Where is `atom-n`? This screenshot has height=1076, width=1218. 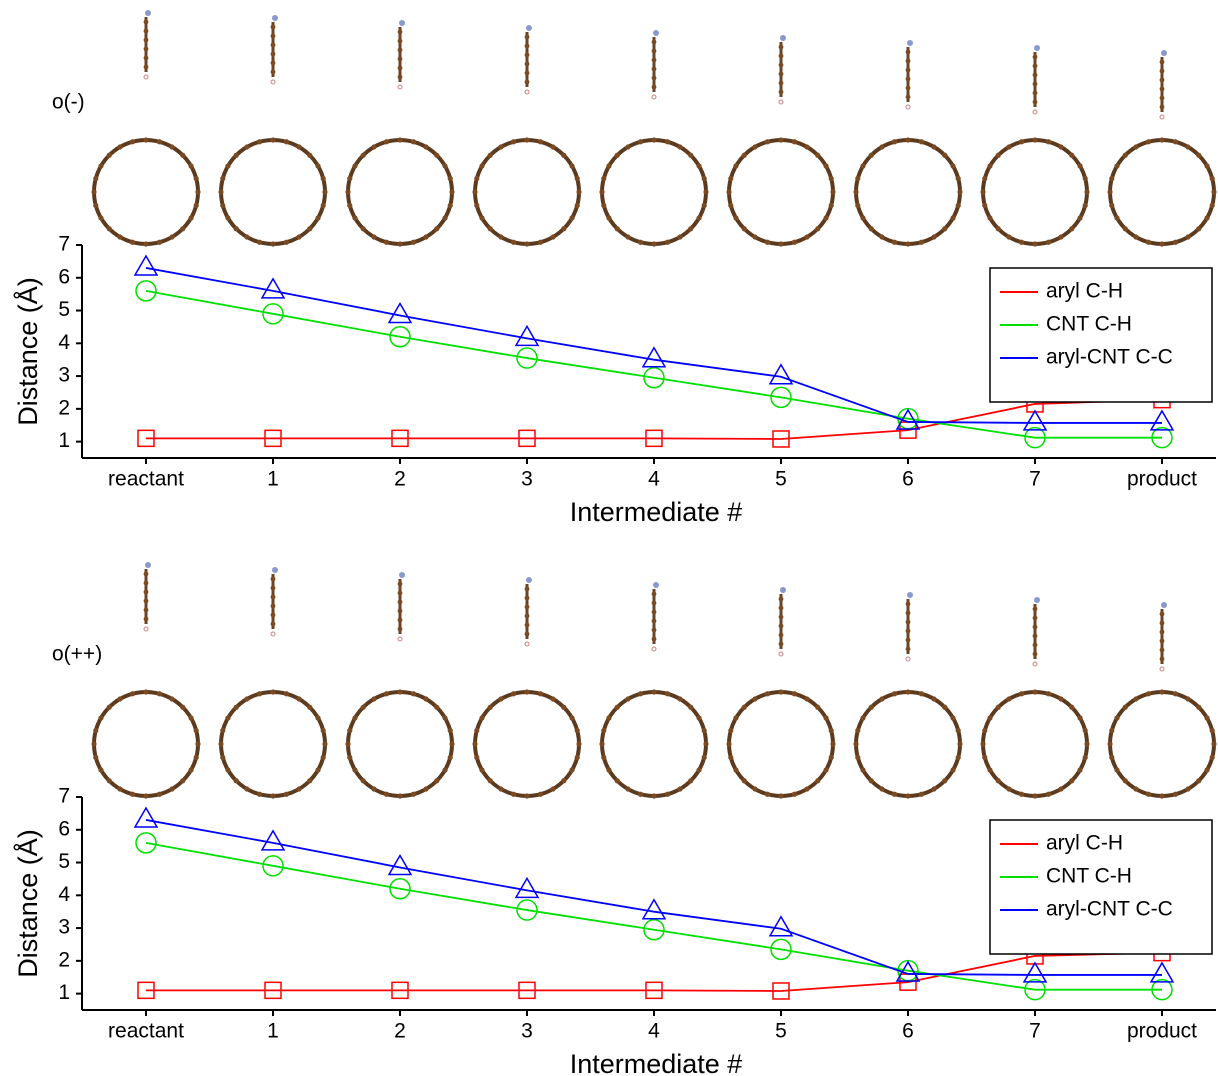 atom-n is located at coordinates (148, 13).